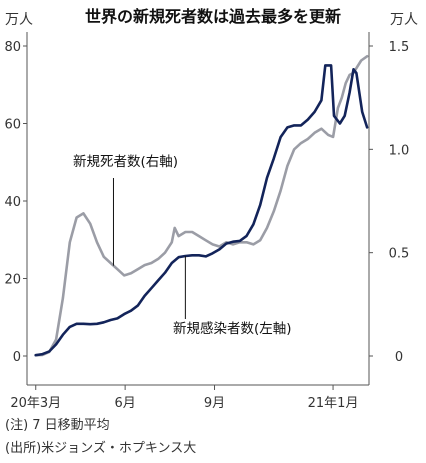  I want to click on right-tick-label: 1.0, so click(399, 150).